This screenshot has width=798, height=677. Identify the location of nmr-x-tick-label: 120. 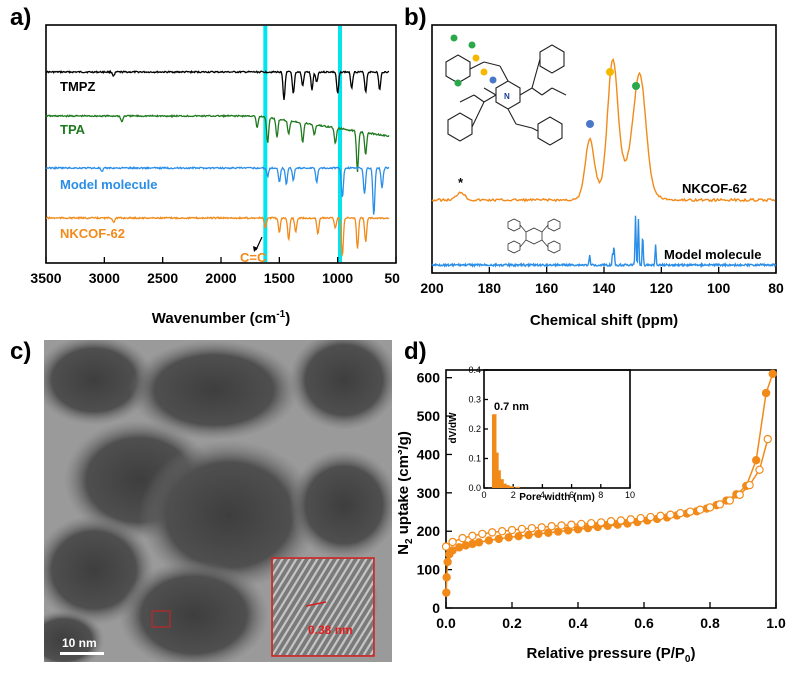
(662, 288).